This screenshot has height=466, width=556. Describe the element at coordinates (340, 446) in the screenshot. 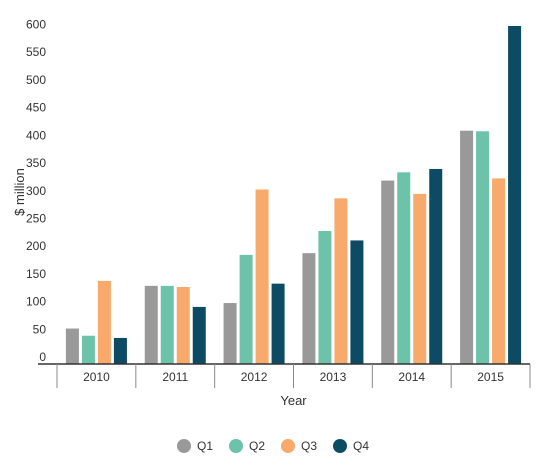

I see `legend-marker-q4` at that location.